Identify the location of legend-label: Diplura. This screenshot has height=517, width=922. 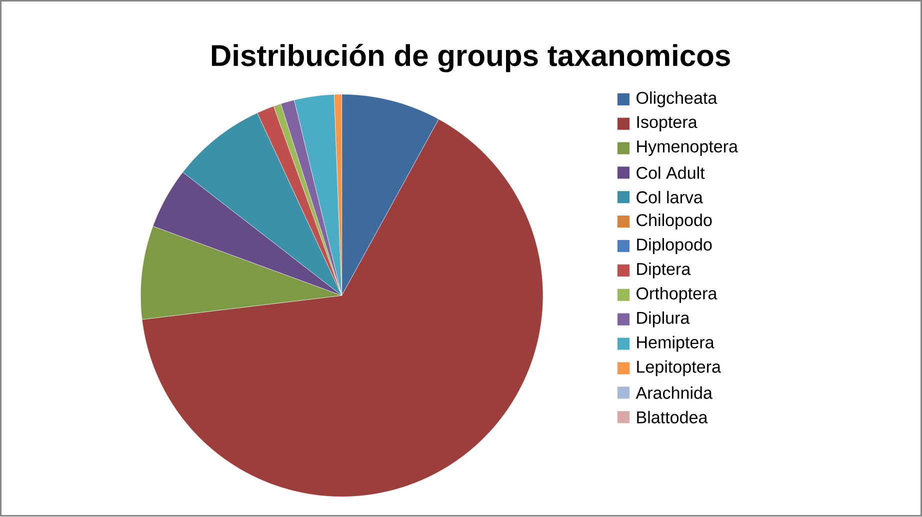
(663, 320).